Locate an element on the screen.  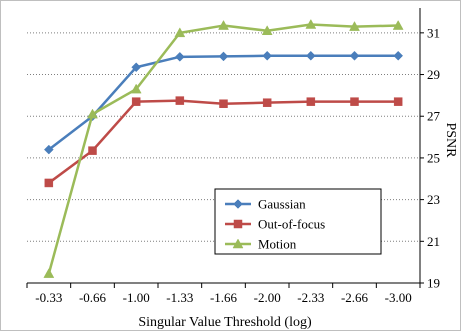
legend: Gaussian Out-of-focus Motion is located at coordinates (298, 221).